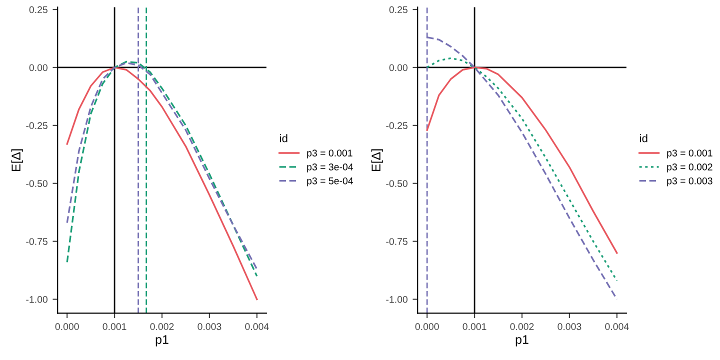 The image size is (720, 360). I want to click on legend-label: p3 = 5e-04, so click(330, 181).